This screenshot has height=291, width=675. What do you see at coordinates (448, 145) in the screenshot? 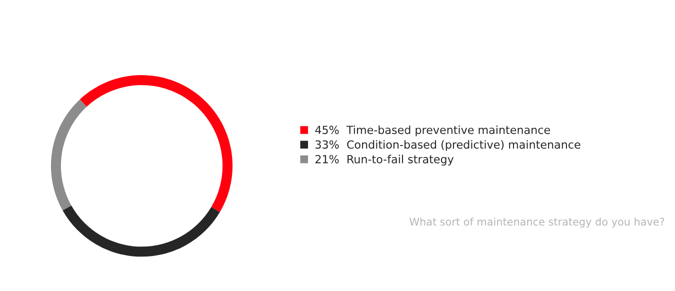
I see `legend-label: 33% Condition-based (predictive) maintenance` at bounding box center [448, 145].